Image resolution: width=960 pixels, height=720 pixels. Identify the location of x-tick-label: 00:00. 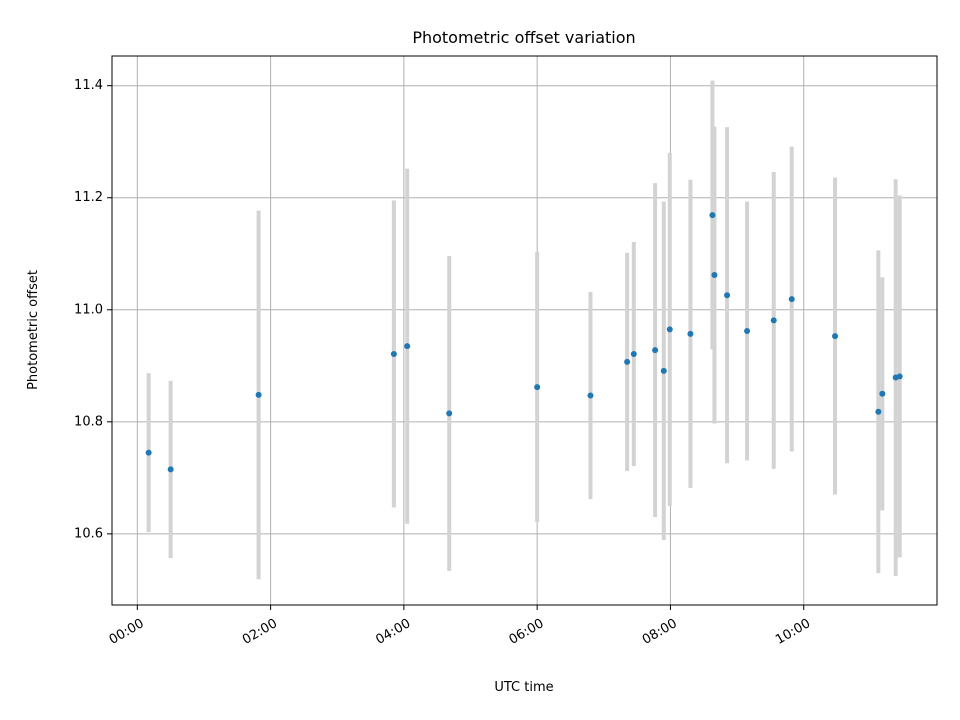
(127, 632).